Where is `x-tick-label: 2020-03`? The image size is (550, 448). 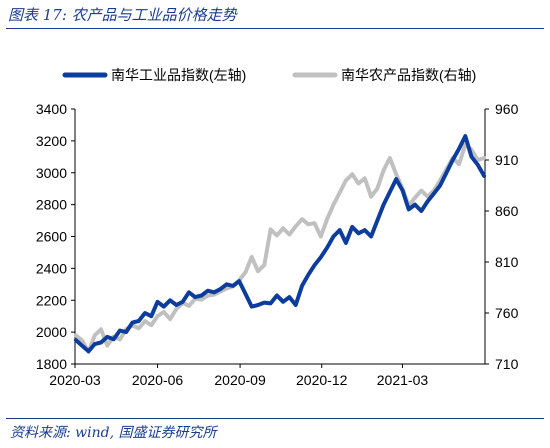
x-tick-label: 2020-03 is located at coordinates (75, 380).